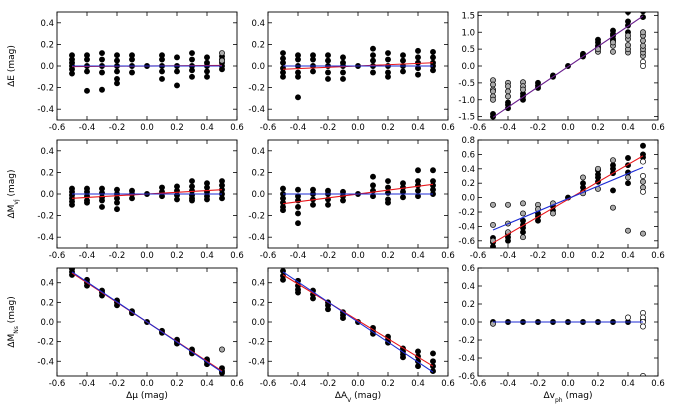  I want to click on y-tick-label: 0.8, so click(468, 141).